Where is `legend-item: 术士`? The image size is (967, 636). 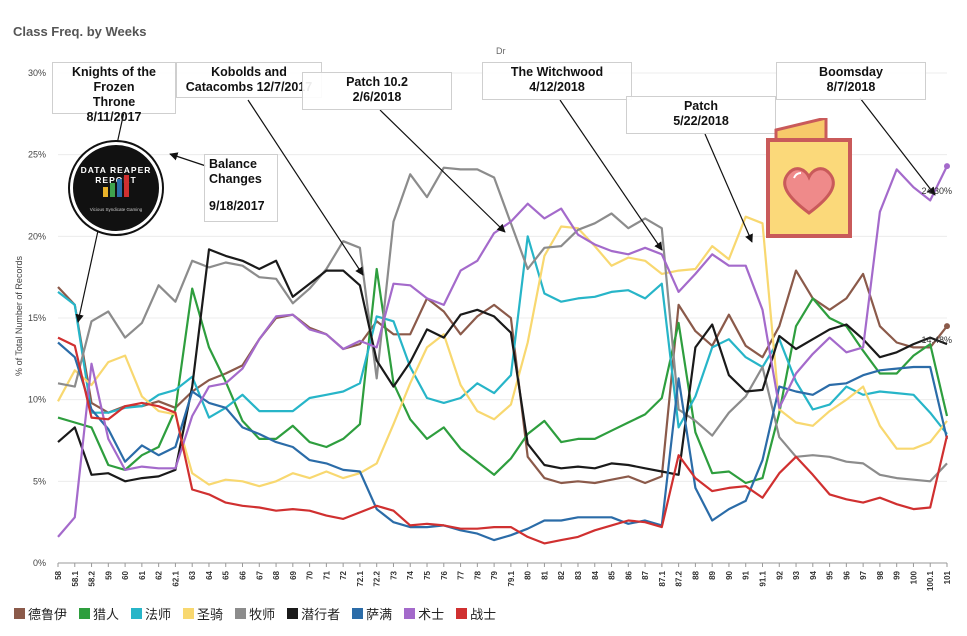 legend-item: 术士 is located at coordinates (424, 613).